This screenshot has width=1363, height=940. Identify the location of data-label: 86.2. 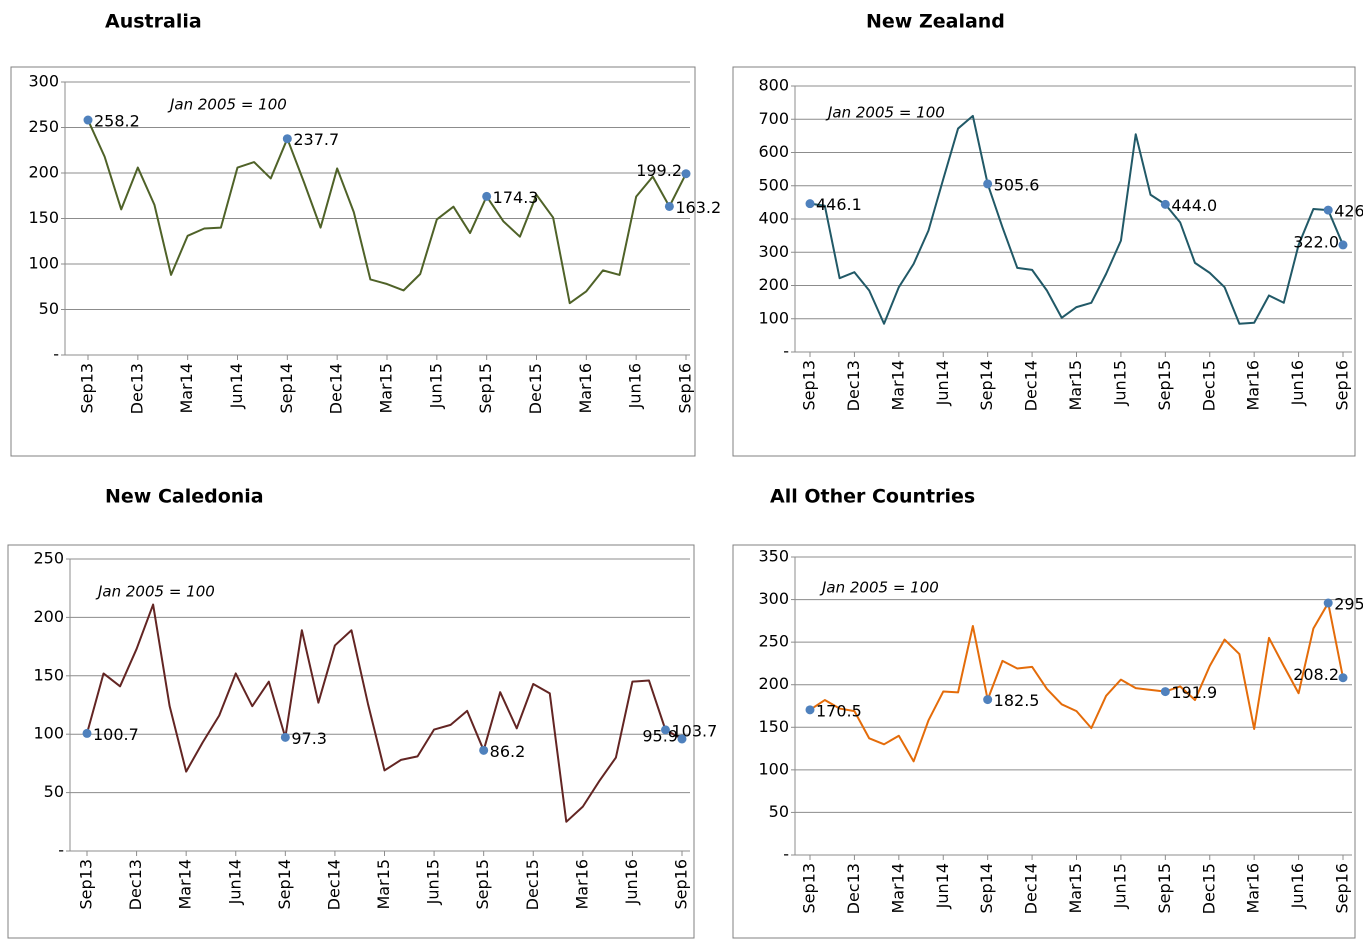
(508, 751).